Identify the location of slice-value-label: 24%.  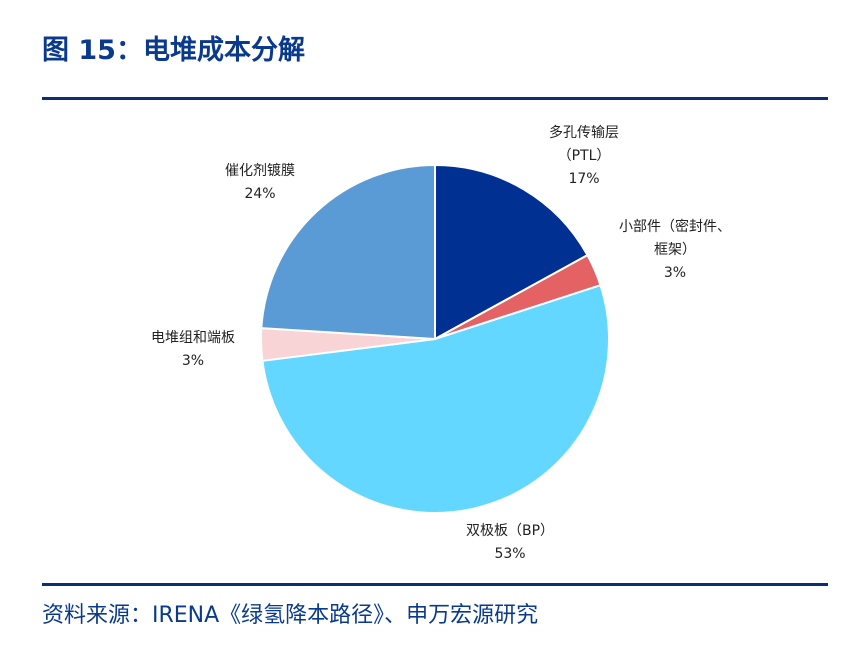
(259, 194).